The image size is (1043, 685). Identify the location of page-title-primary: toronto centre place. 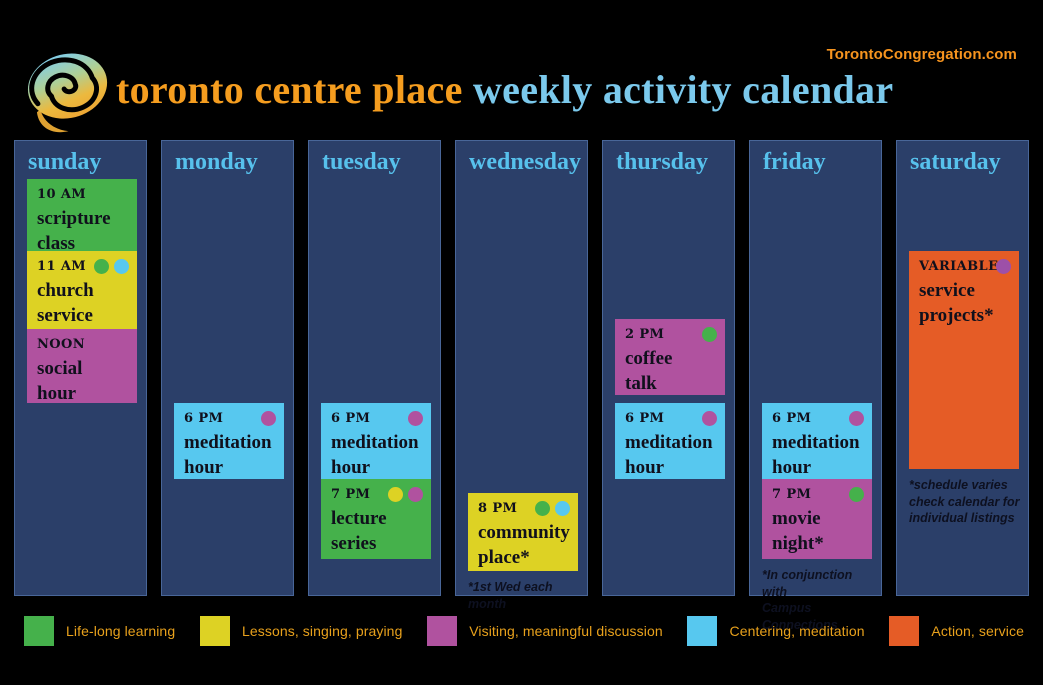
(289, 89).